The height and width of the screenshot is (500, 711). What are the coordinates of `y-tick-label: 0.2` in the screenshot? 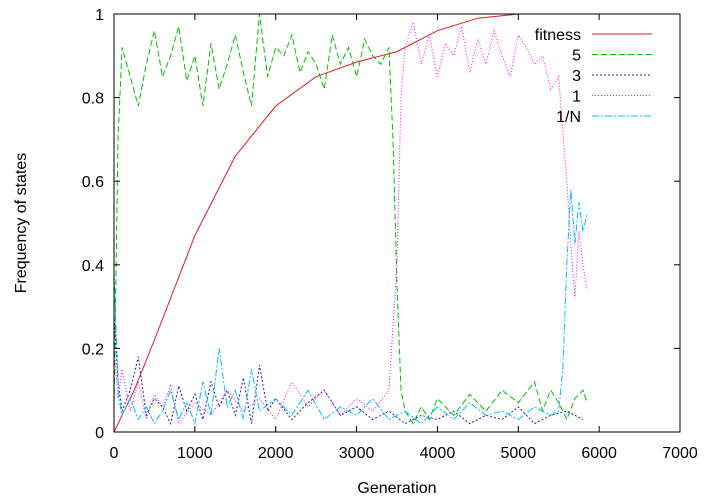 It's located at (93, 349).